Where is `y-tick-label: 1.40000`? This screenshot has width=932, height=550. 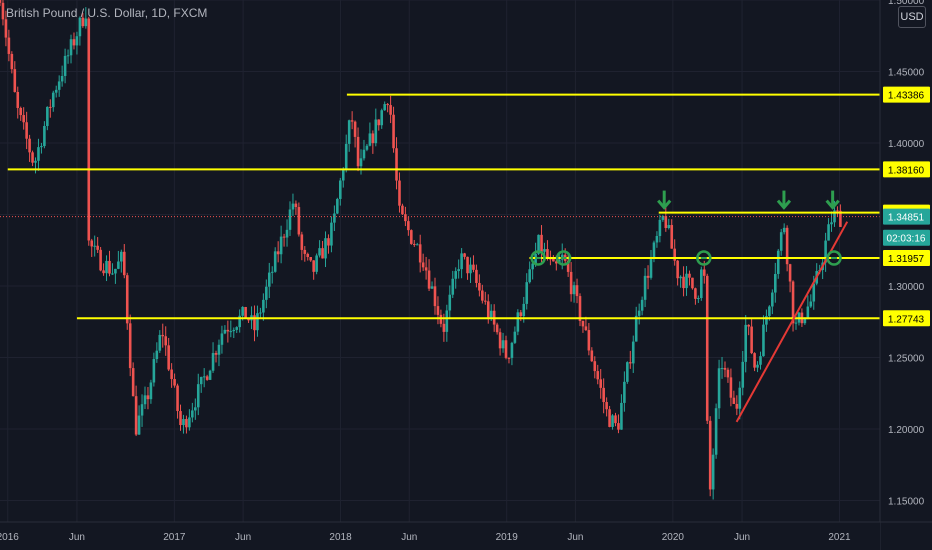
y-tick-label: 1.40000 is located at coordinates (906, 144).